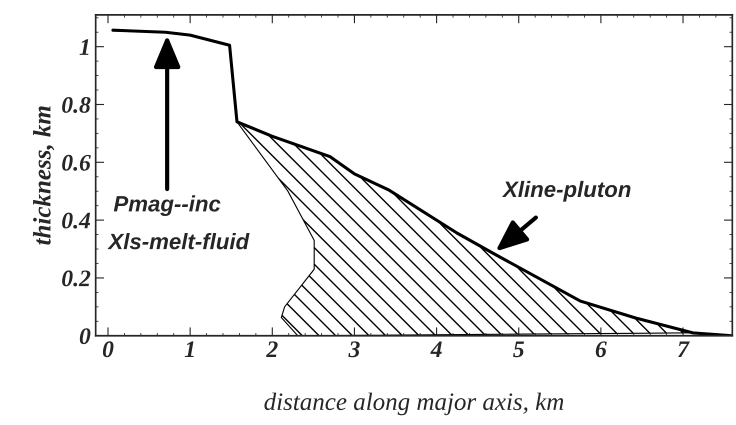  I want to click on x-tick-label: 3, so click(354, 349).